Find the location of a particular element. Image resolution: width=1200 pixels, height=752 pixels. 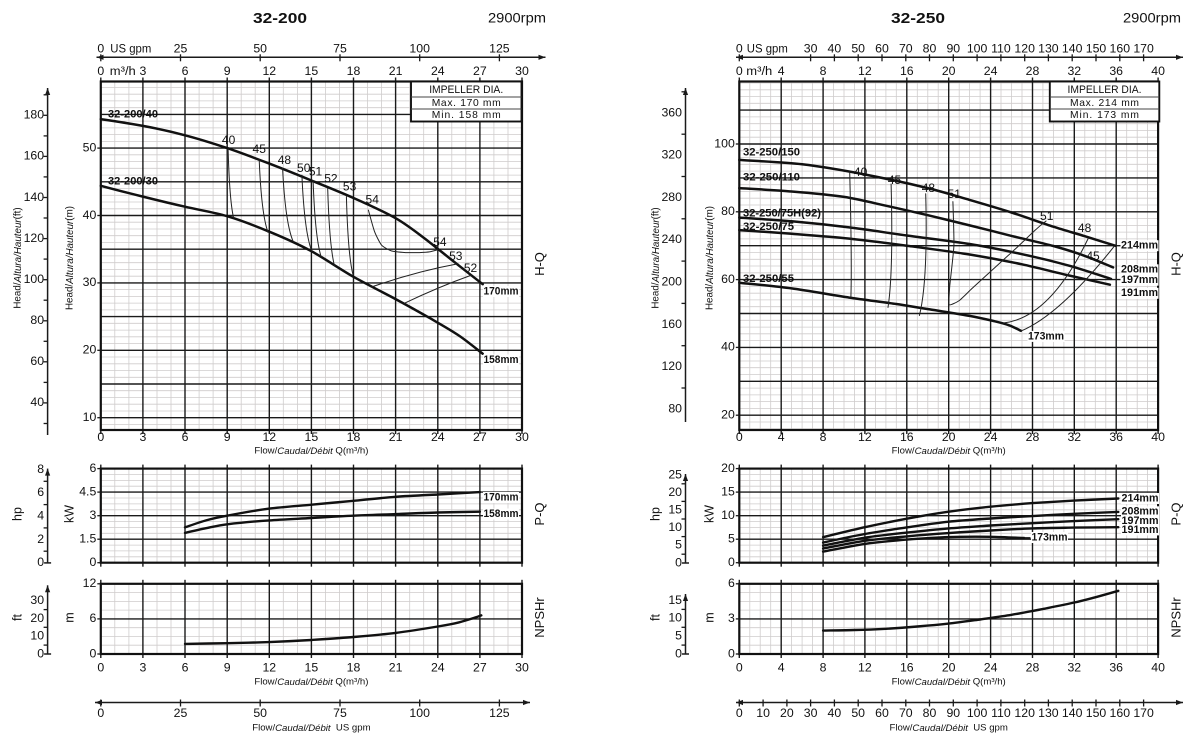

svg-text: 24 is located at coordinates (991, 667).